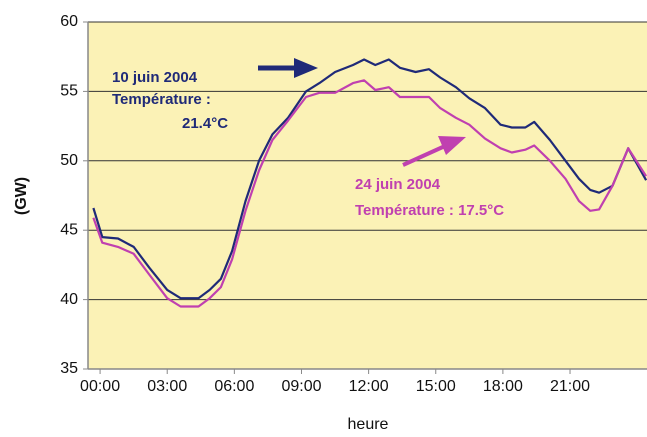  Describe the element at coordinates (21, 196) in the screenshot. I see `y-axis-label: (GW)` at that location.